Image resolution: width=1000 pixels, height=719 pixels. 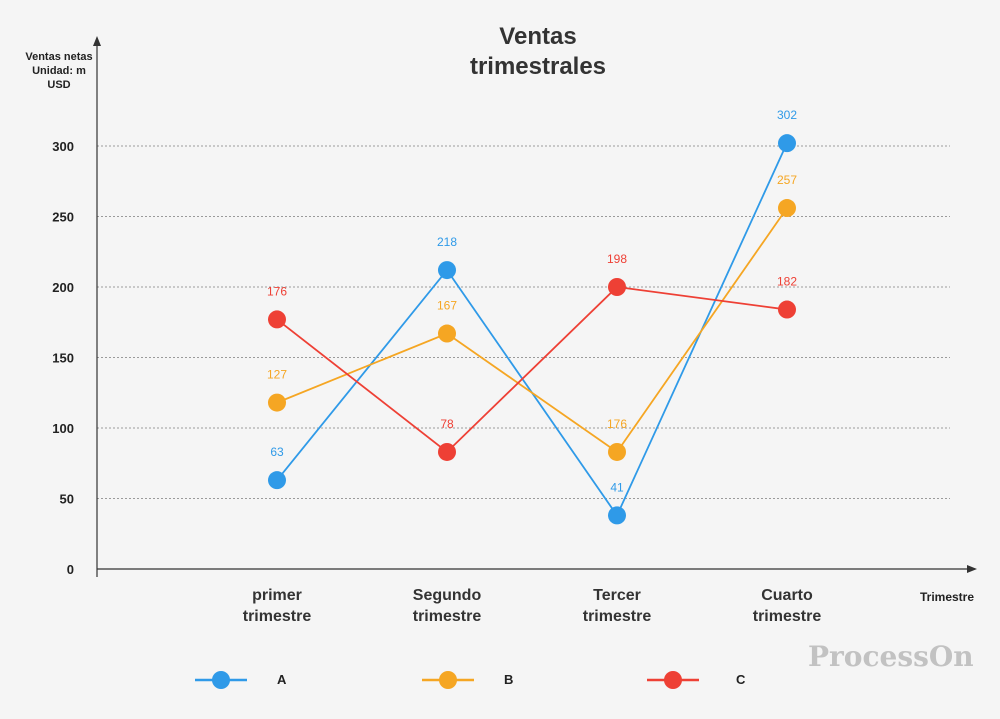 What do you see at coordinates (447, 606) in the screenshot?
I see `x-tick-label: Segundo trimestre` at bounding box center [447, 606].